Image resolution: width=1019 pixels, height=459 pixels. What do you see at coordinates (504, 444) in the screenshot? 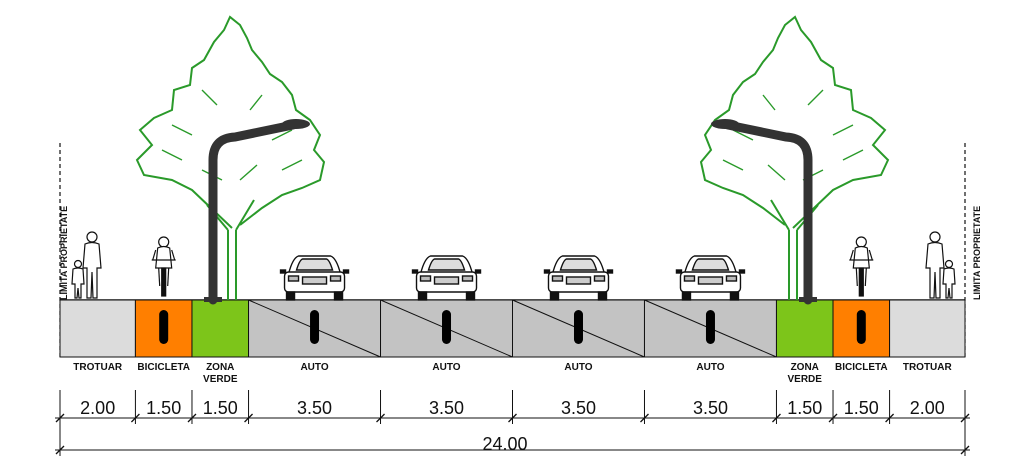
I see `total-width-label: 24.00` at bounding box center [504, 444].